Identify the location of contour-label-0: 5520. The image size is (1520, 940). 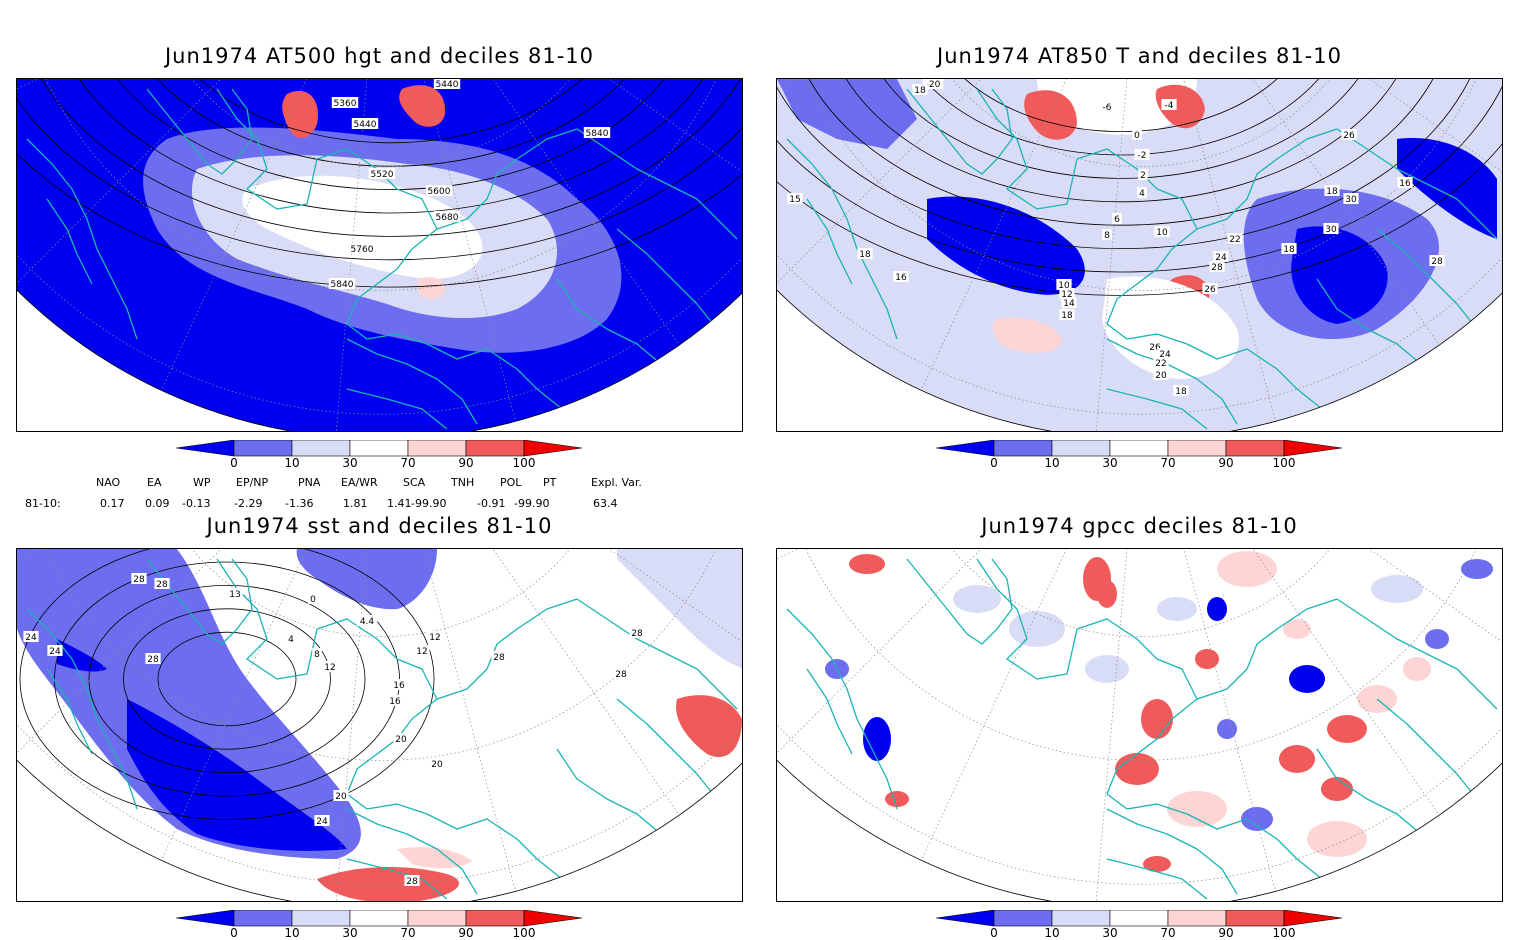
(382, 175).